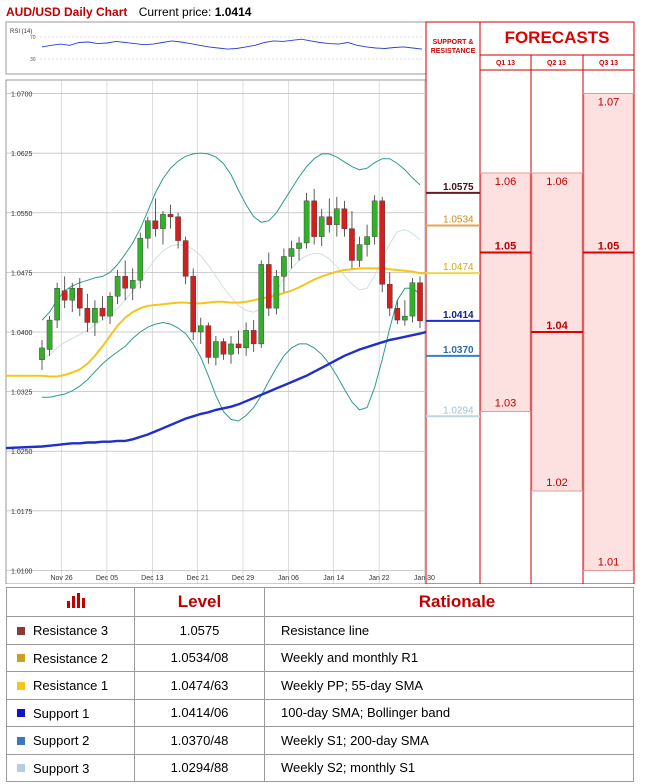 This screenshot has height=784, width=646. I want to click on table-row: Resistance 3 1.0575 Resistance line, so click(320, 630).